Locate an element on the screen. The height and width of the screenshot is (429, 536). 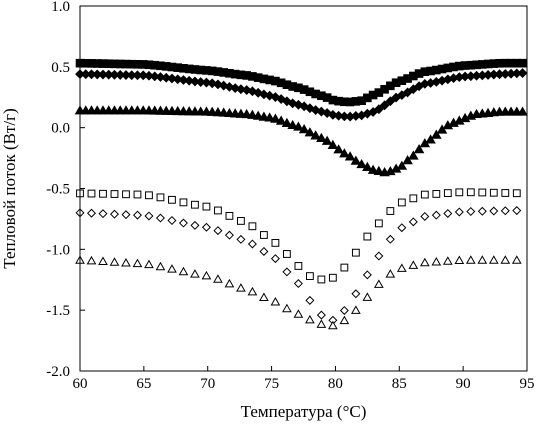
x-tick-label: 75 is located at coordinates (271, 384).